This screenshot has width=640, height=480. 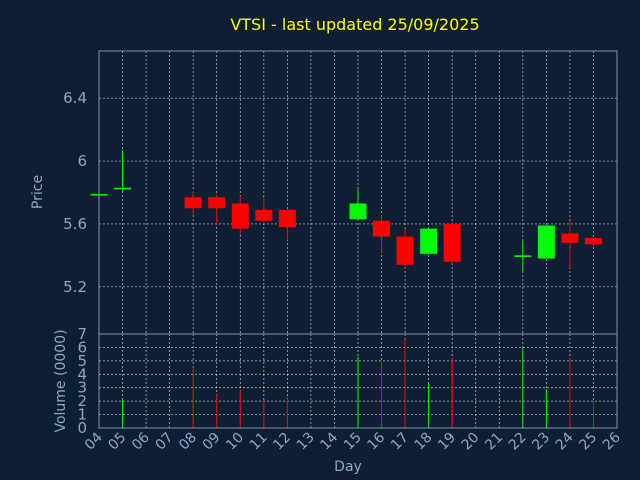 What do you see at coordinates (306, 442) in the screenshot?
I see `x-tick-label: 13` at bounding box center [306, 442].